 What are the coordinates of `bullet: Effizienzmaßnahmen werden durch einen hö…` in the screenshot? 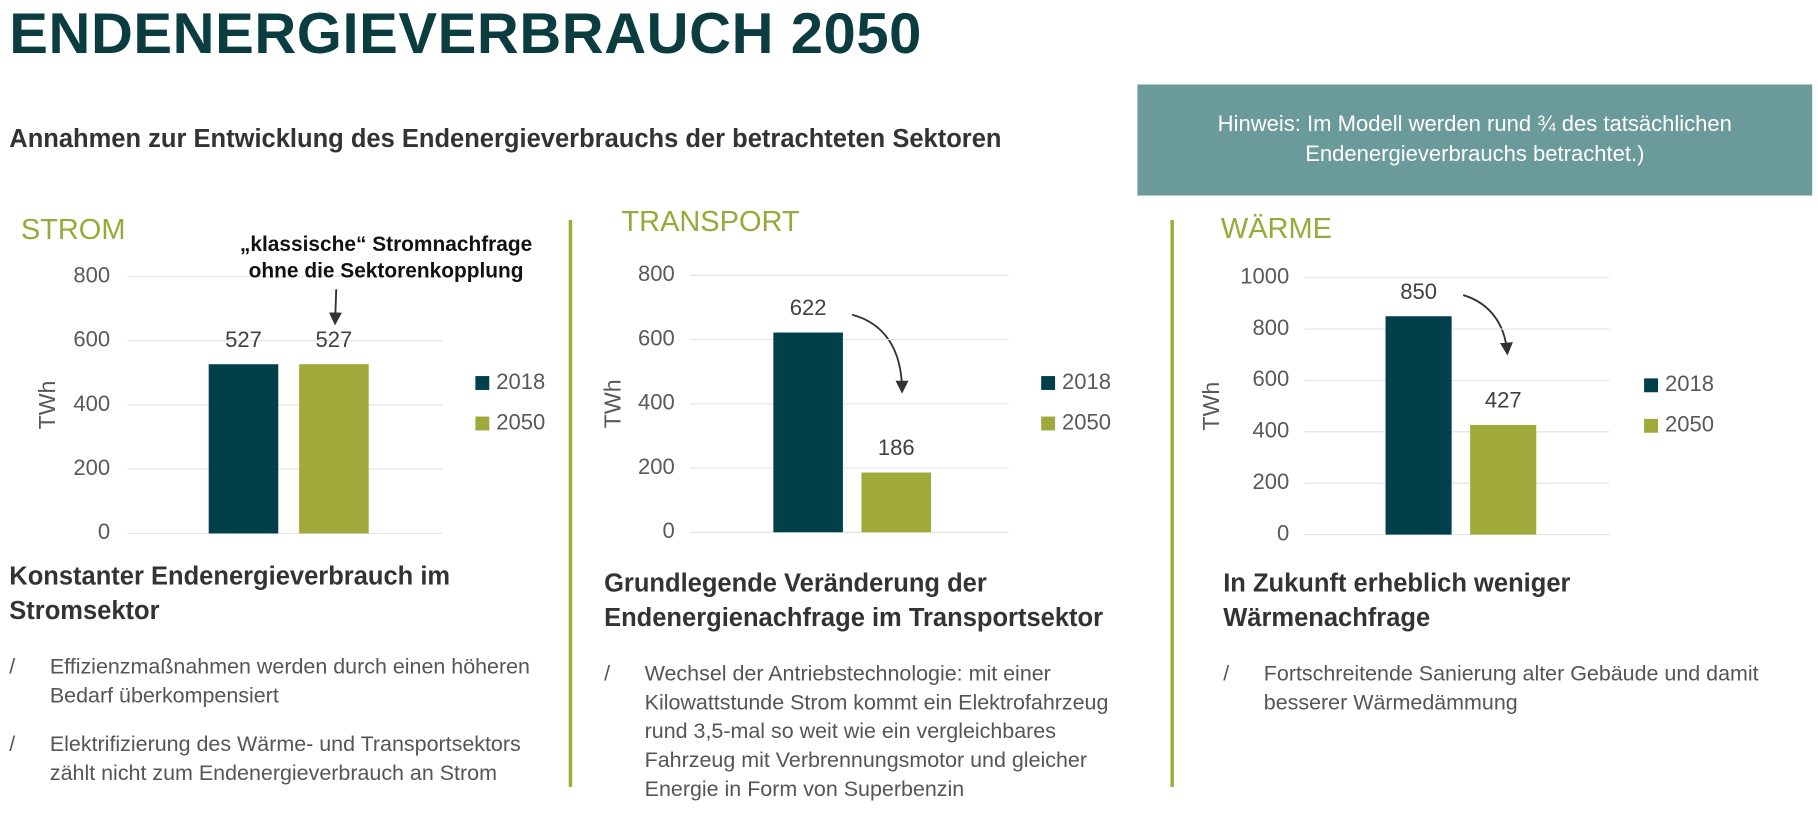 It's located at (281, 680).